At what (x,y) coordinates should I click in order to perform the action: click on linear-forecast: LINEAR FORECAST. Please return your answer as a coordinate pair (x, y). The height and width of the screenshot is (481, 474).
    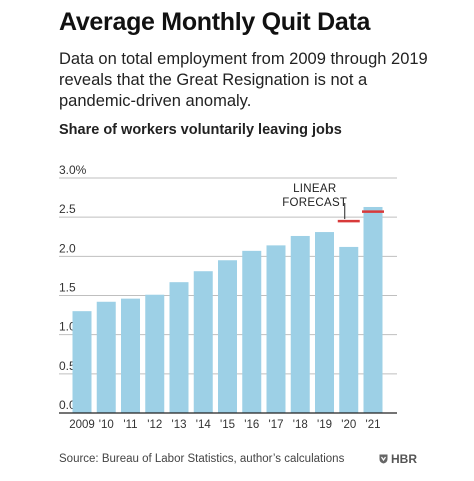
    Looking at the image, I should click on (333, 203).